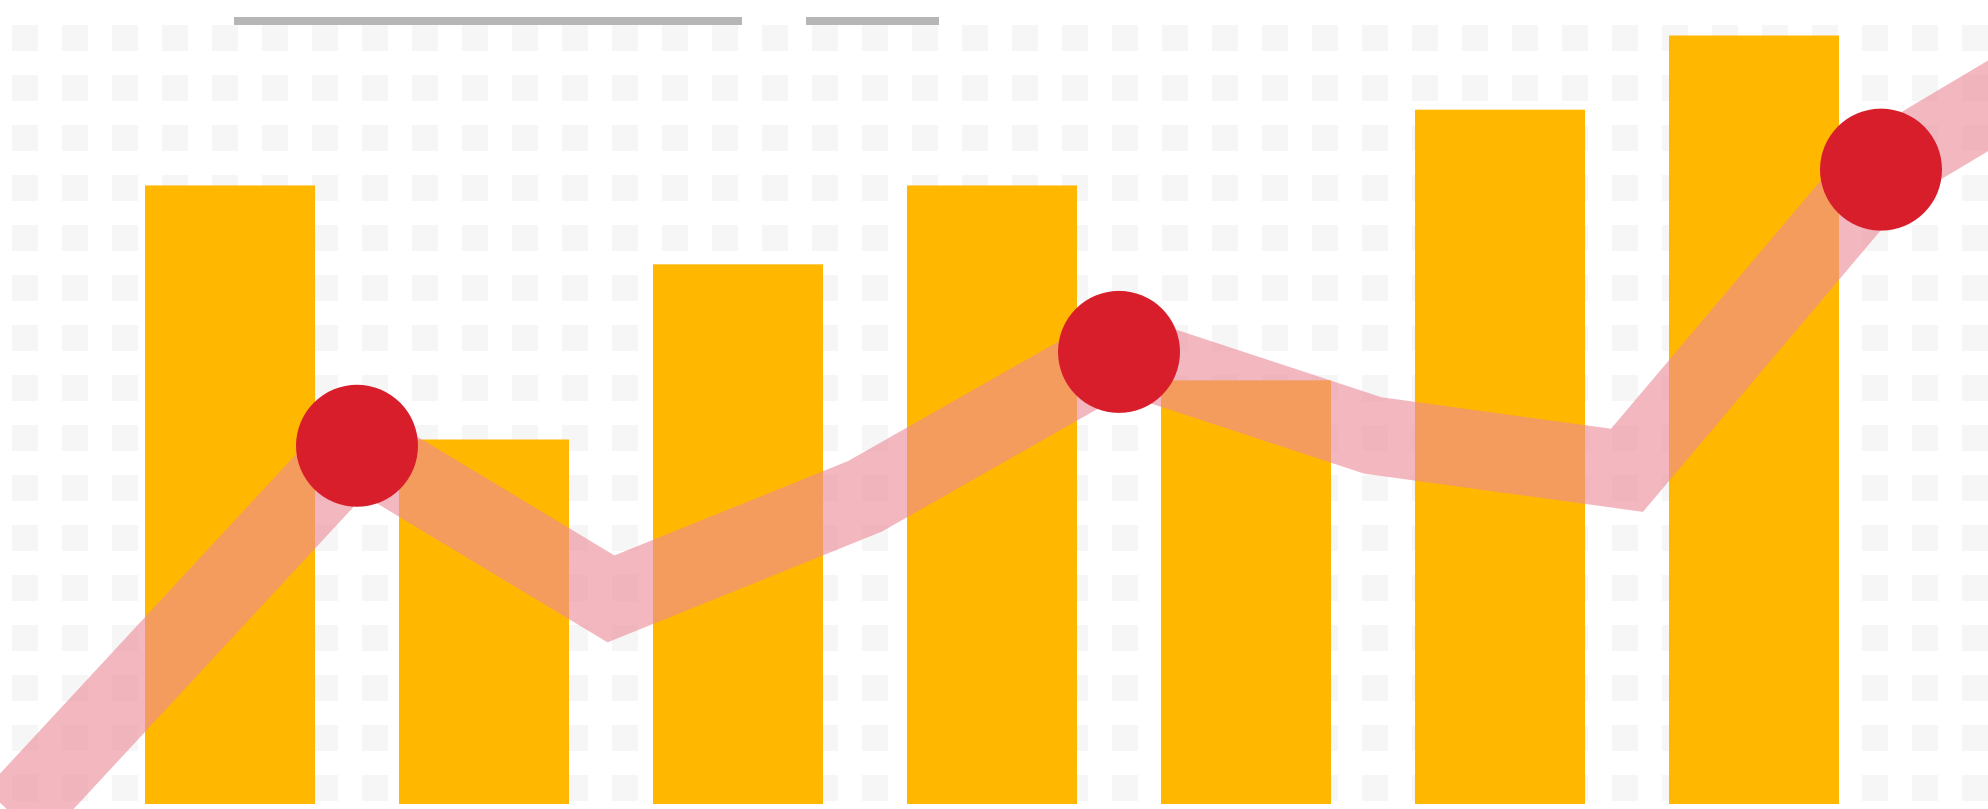  I want to click on subtitle-placeholder-bar, so click(872, 21).